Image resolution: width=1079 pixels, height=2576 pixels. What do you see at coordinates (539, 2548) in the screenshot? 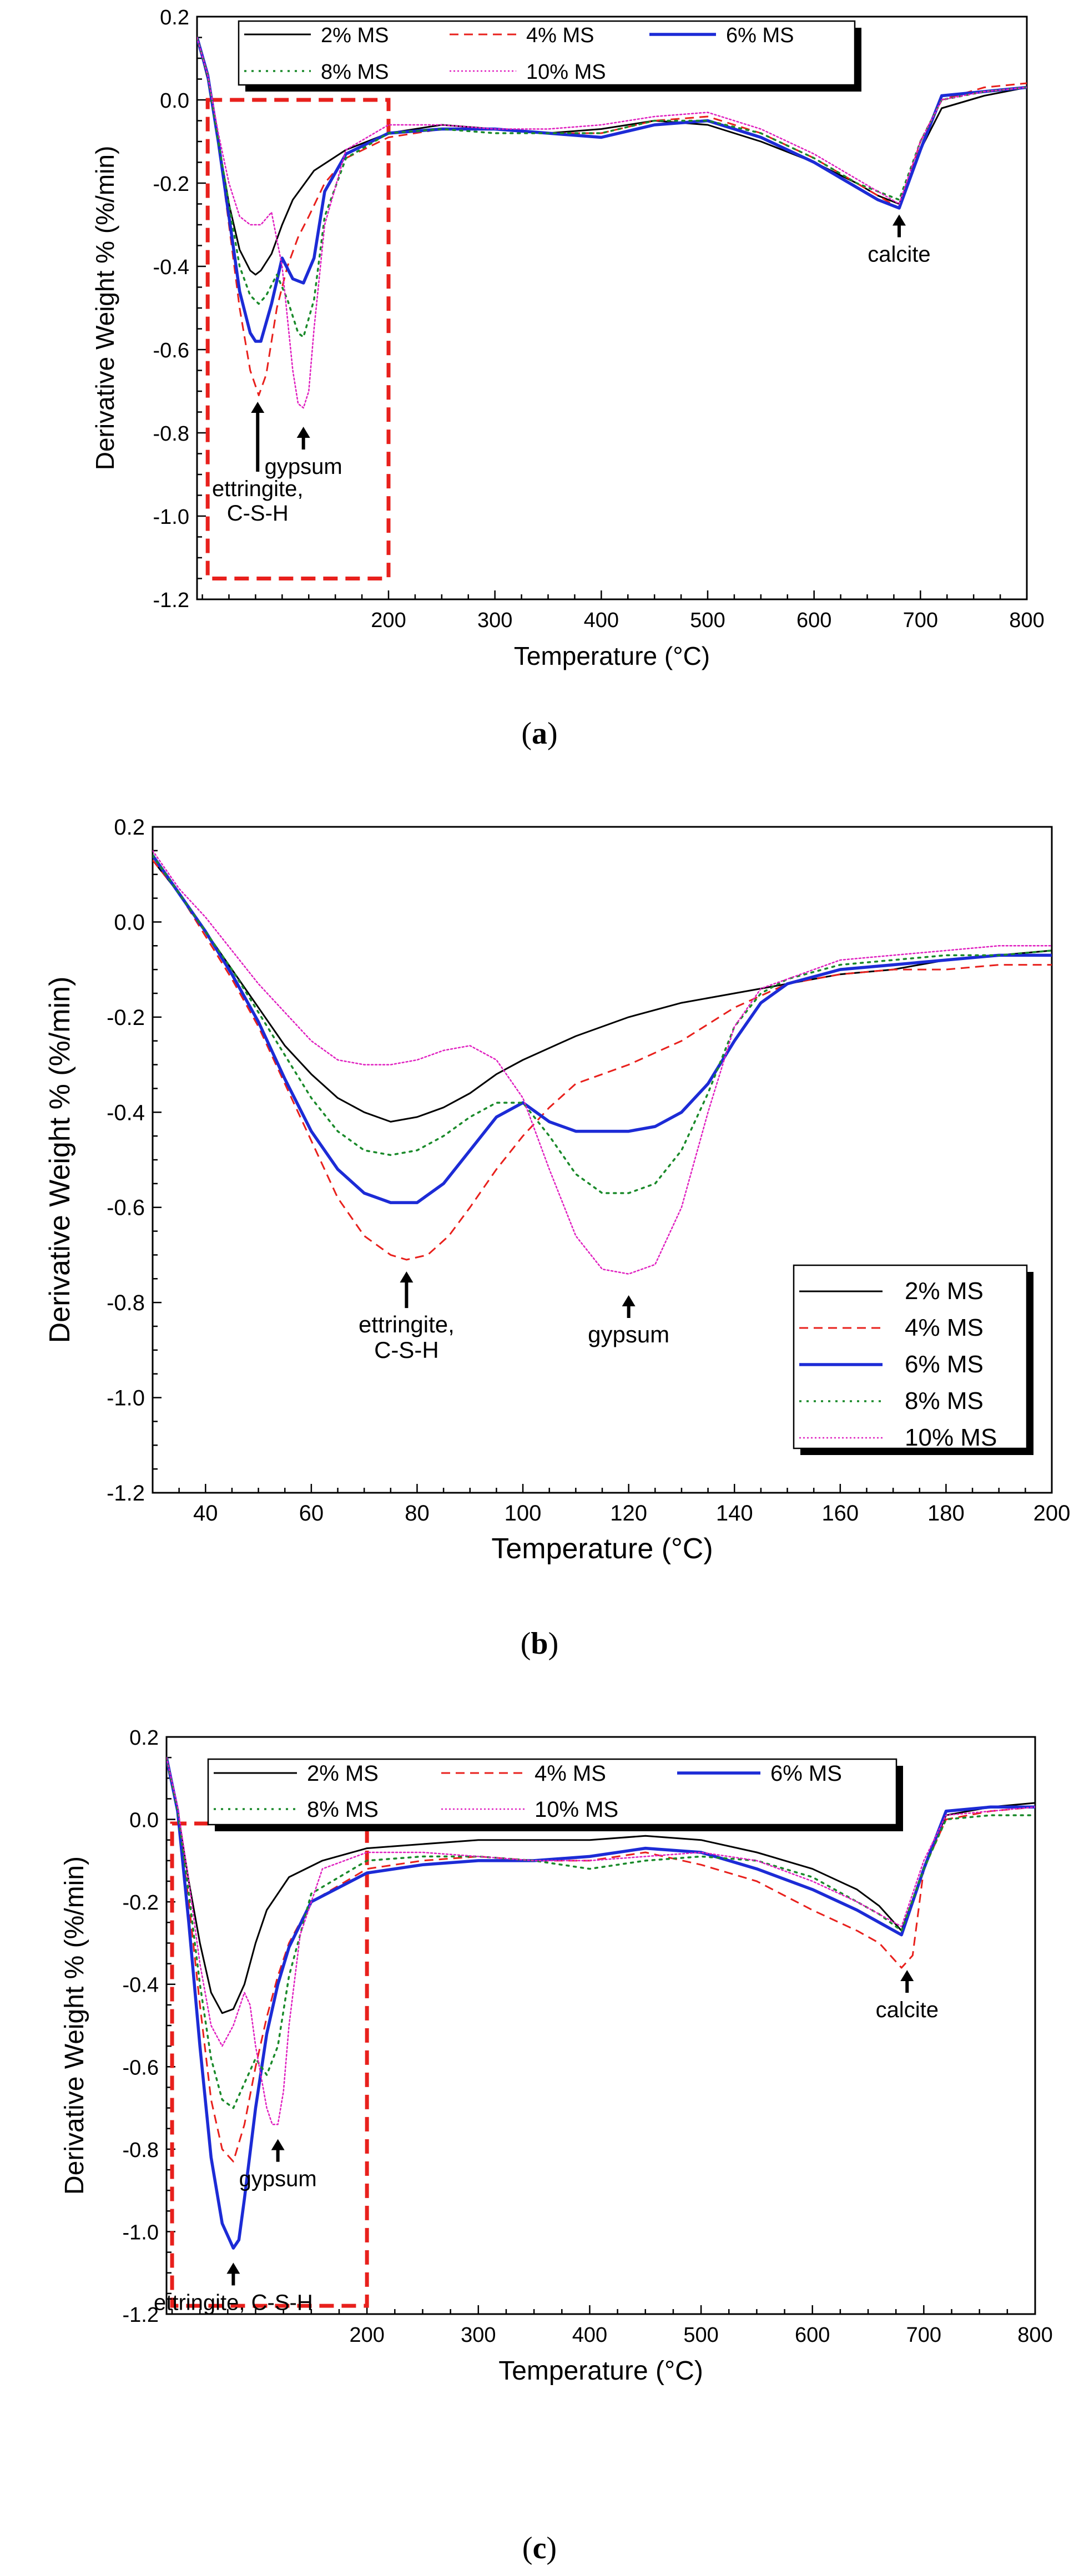
I see `caption-c: (c)` at bounding box center [539, 2548].